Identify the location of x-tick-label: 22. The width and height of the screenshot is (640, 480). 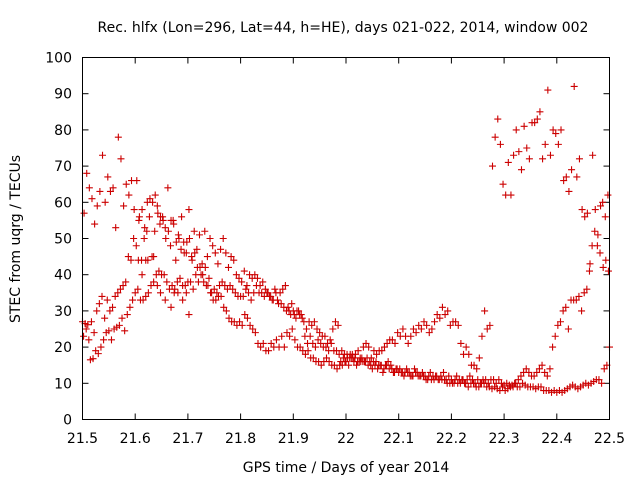
(346, 439).